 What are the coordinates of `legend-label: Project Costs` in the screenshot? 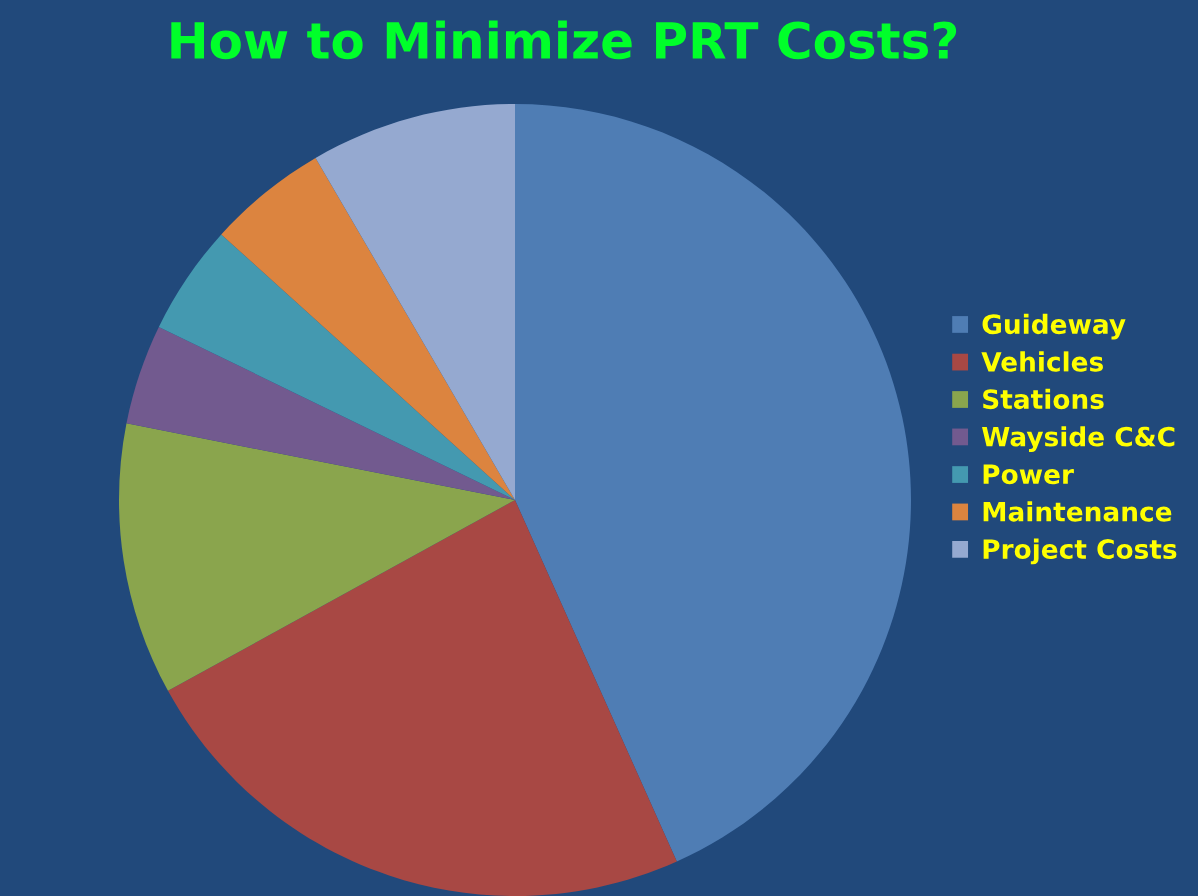 It's located at (1080, 551).